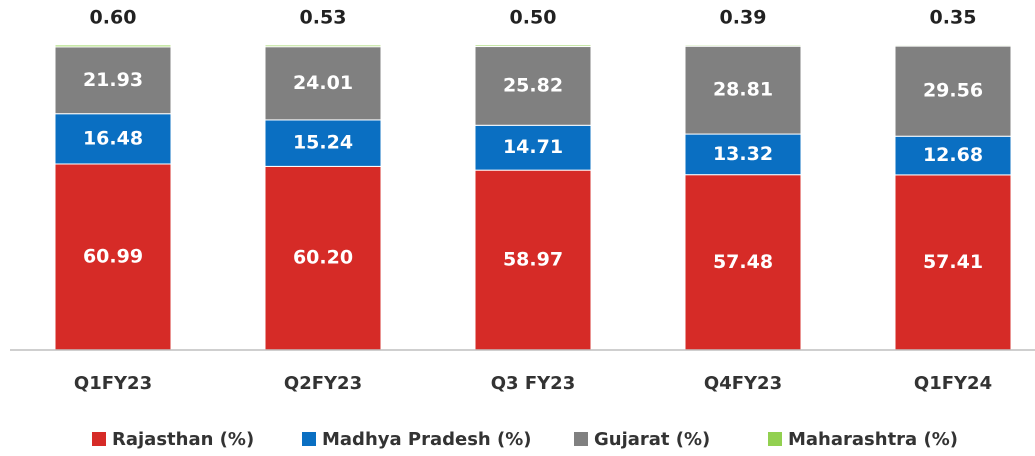  I want to click on value-label: 24.01, so click(323, 83).